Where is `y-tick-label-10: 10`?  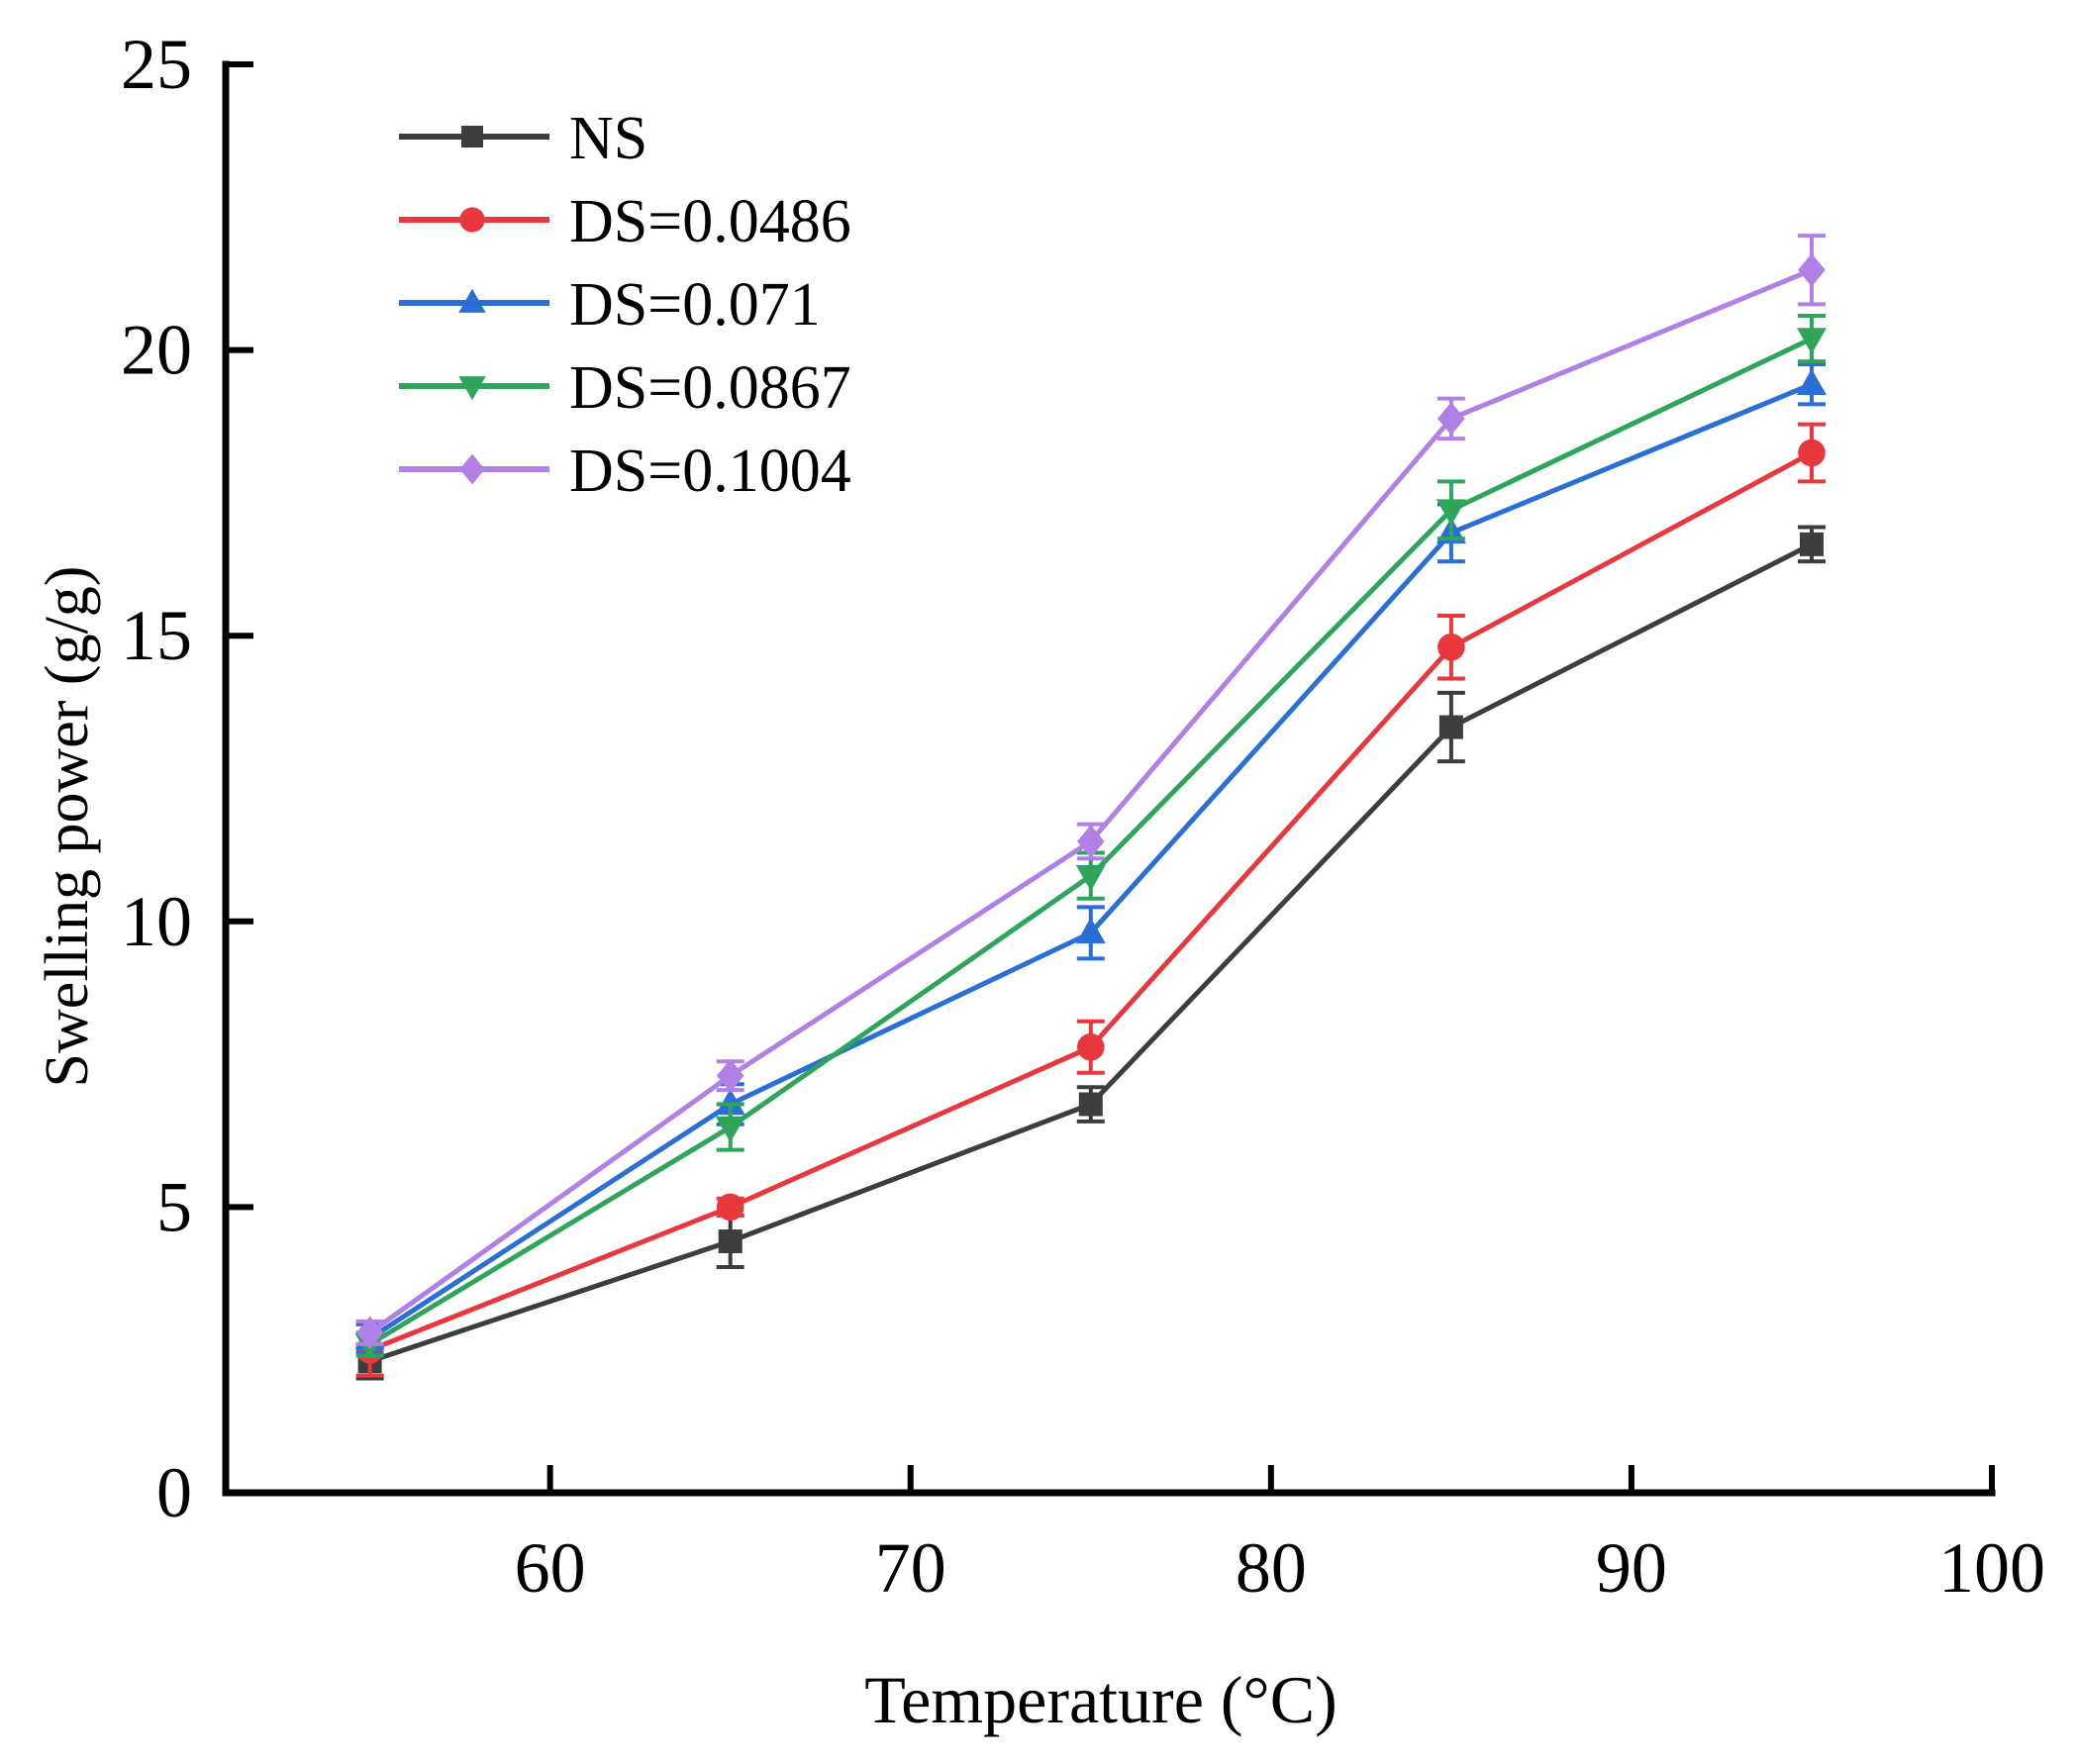
y-tick-label-10: 10 is located at coordinates (156, 921).